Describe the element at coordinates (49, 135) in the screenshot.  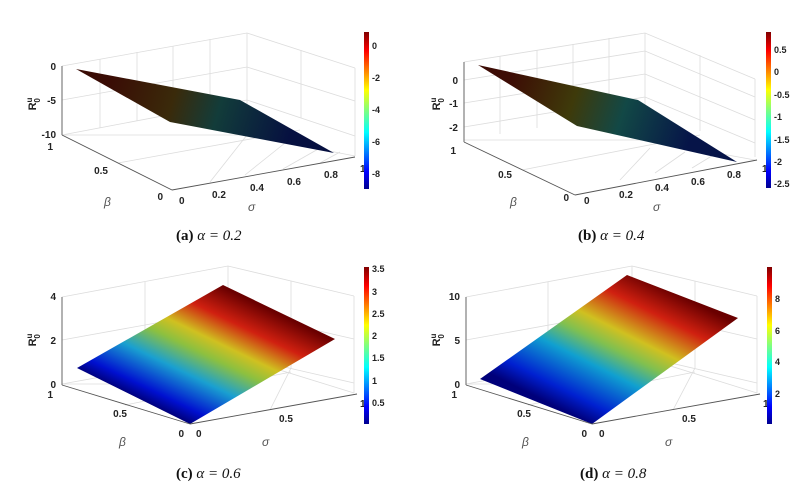
I see `z-tick: -10` at that location.